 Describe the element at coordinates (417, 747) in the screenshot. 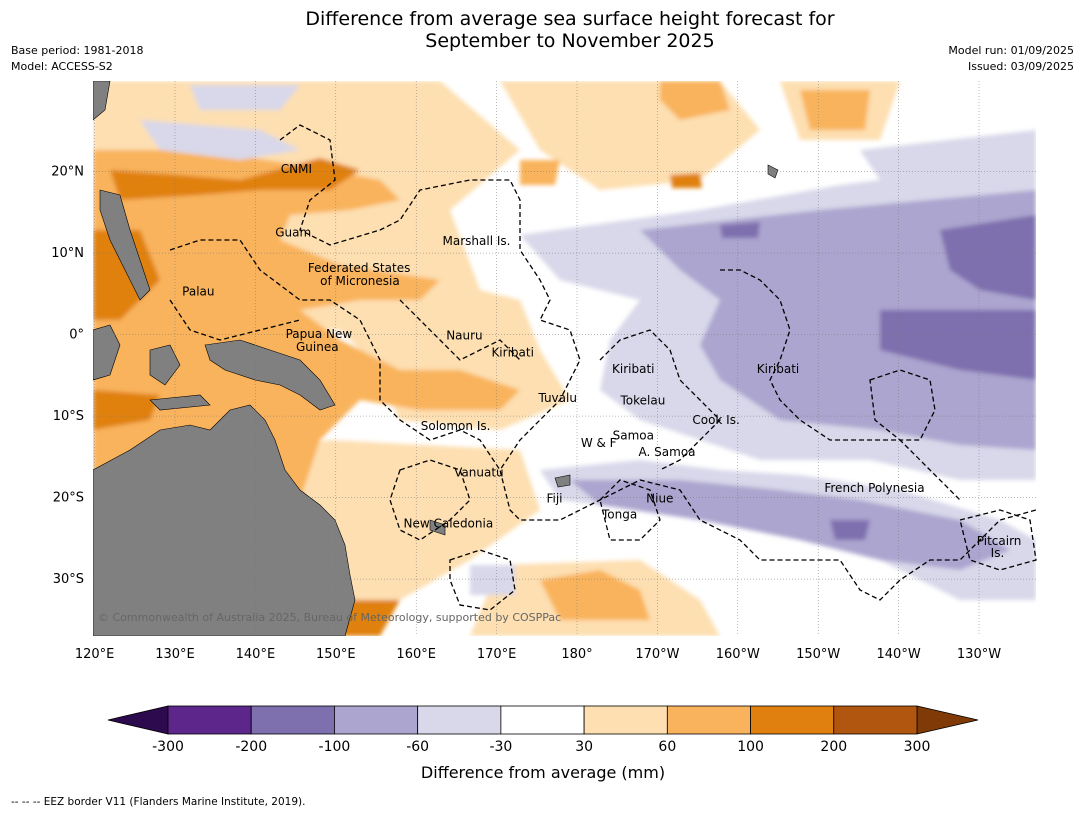

I see `colorbar-tick-label: -60` at that location.